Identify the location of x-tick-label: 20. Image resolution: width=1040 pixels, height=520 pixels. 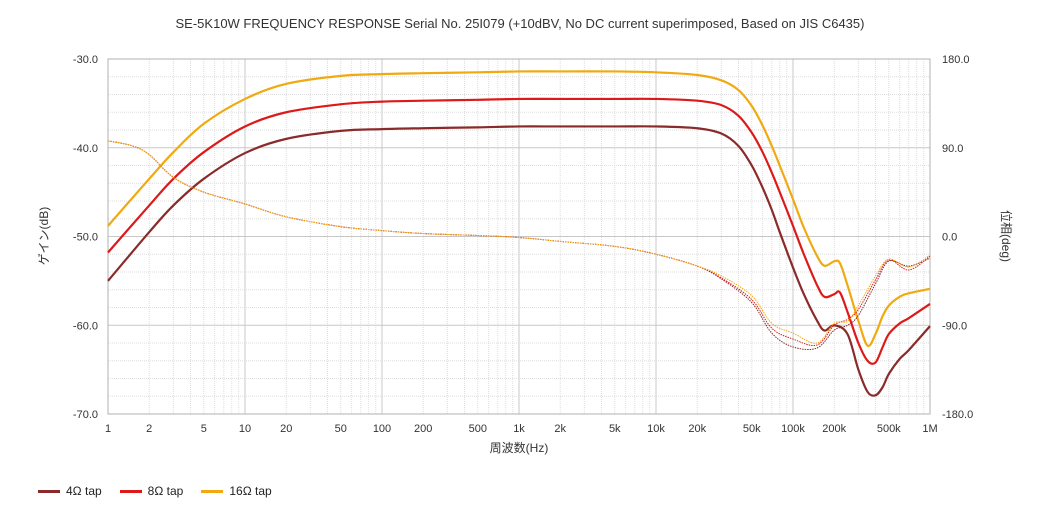
(286, 429).